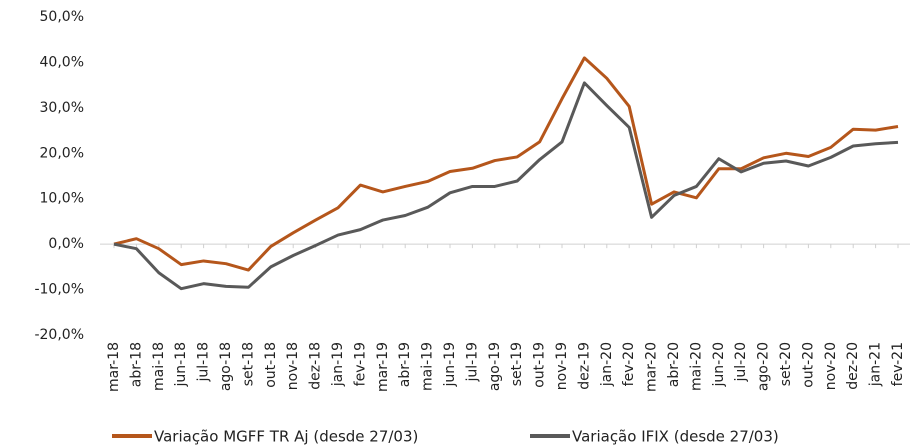 This screenshot has height=447, width=921. Describe the element at coordinates (450, 365) in the screenshot. I see `x-tick-label: jun-19` at that location.